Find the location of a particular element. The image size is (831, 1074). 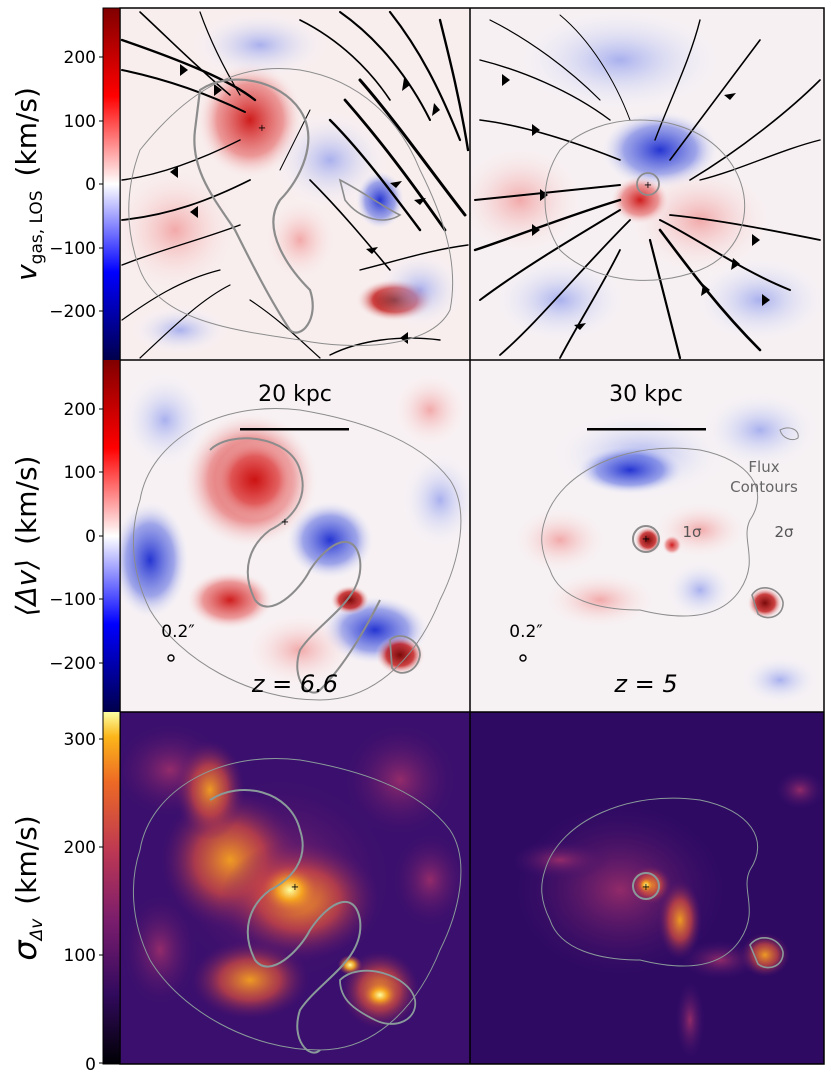

flux-label-line2: Contours is located at coordinates (764, 487).